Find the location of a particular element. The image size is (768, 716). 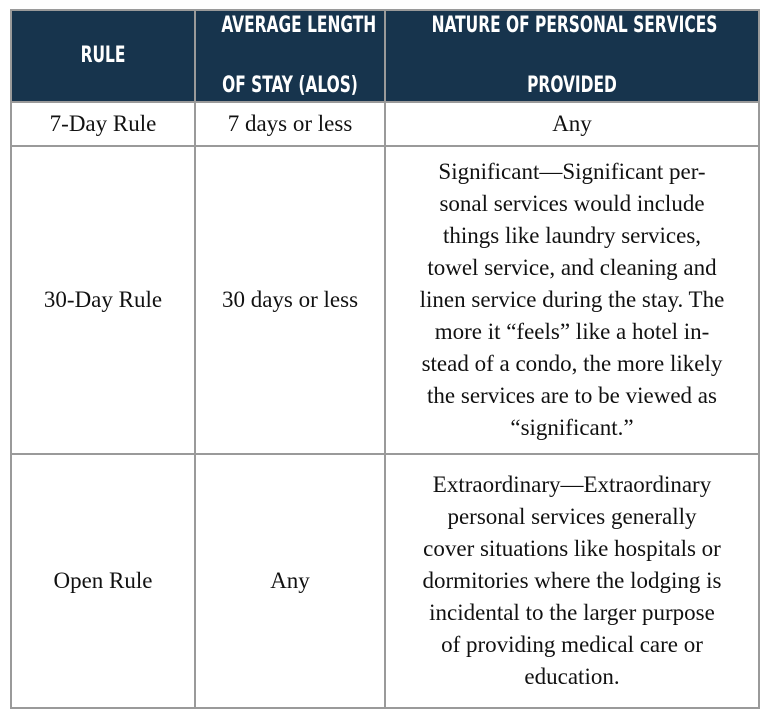

nature-cell: Any is located at coordinates (572, 124).